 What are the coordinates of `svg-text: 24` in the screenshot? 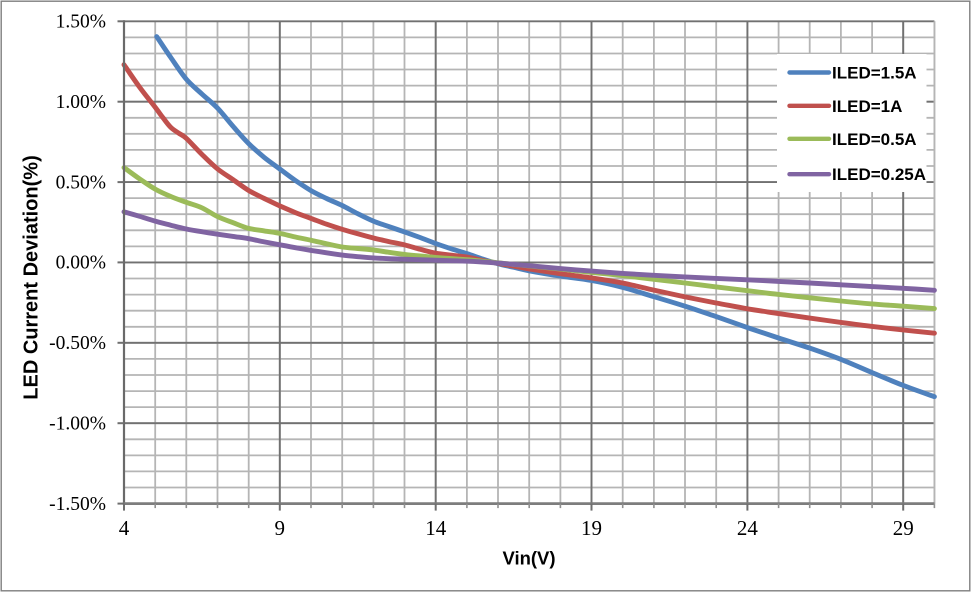 It's located at (748, 528).